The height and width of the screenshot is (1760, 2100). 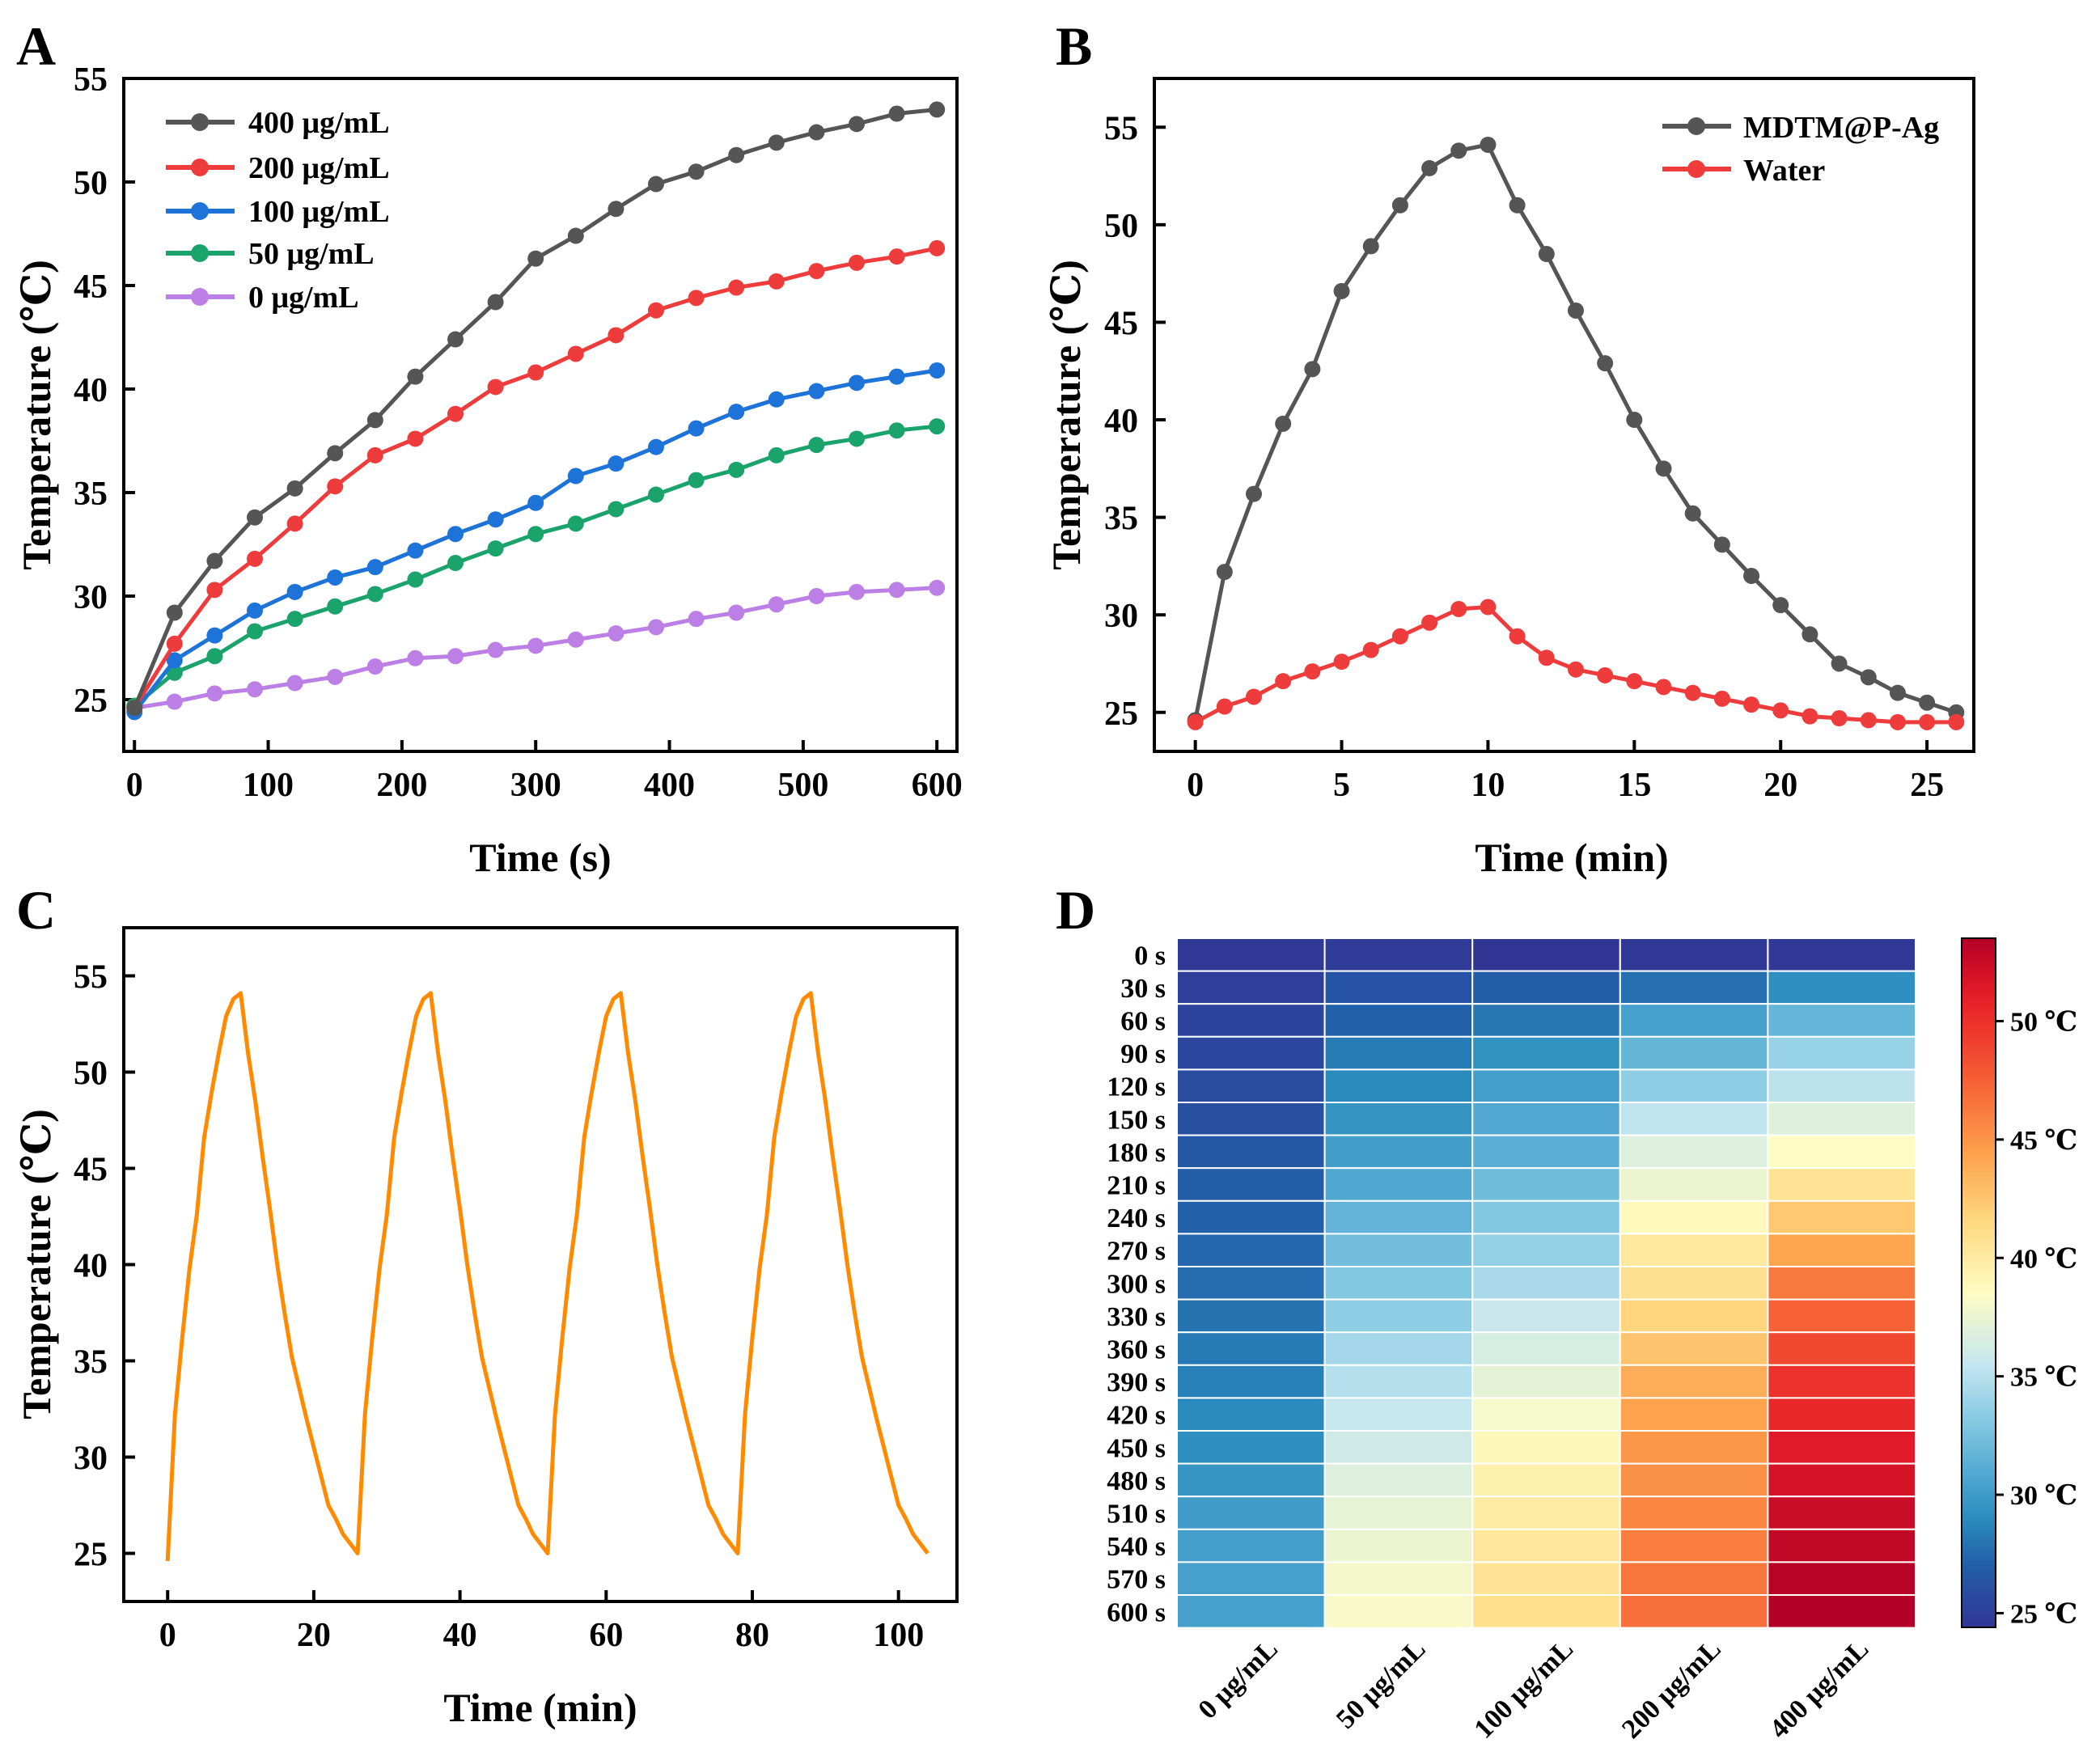 What do you see at coordinates (1137, 1120) in the screenshot?
I see `heatmap-row-label: 150 s` at bounding box center [1137, 1120].